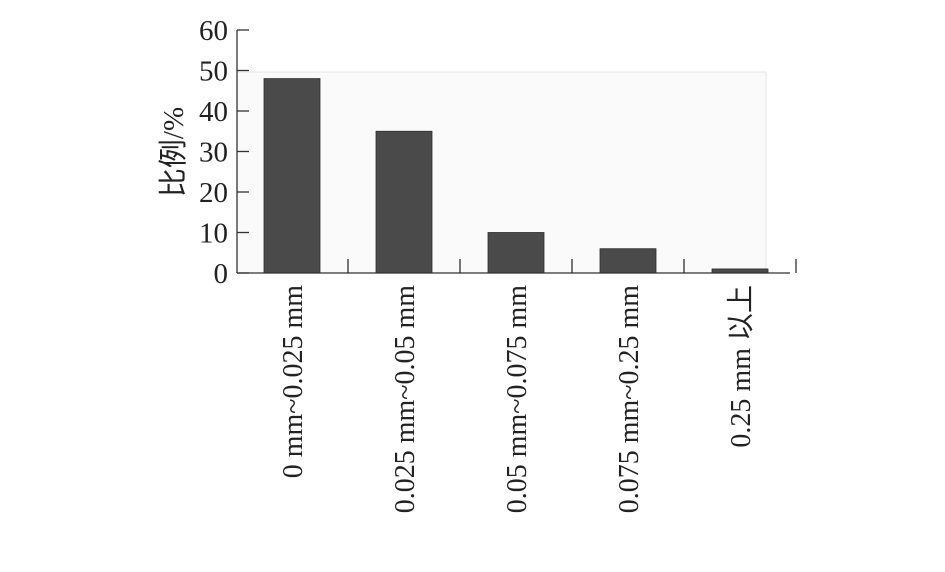  What do you see at coordinates (517, 399) in the screenshot?
I see `x-tick-label: 0.05 mm~0.075 mm` at bounding box center [517, 399].